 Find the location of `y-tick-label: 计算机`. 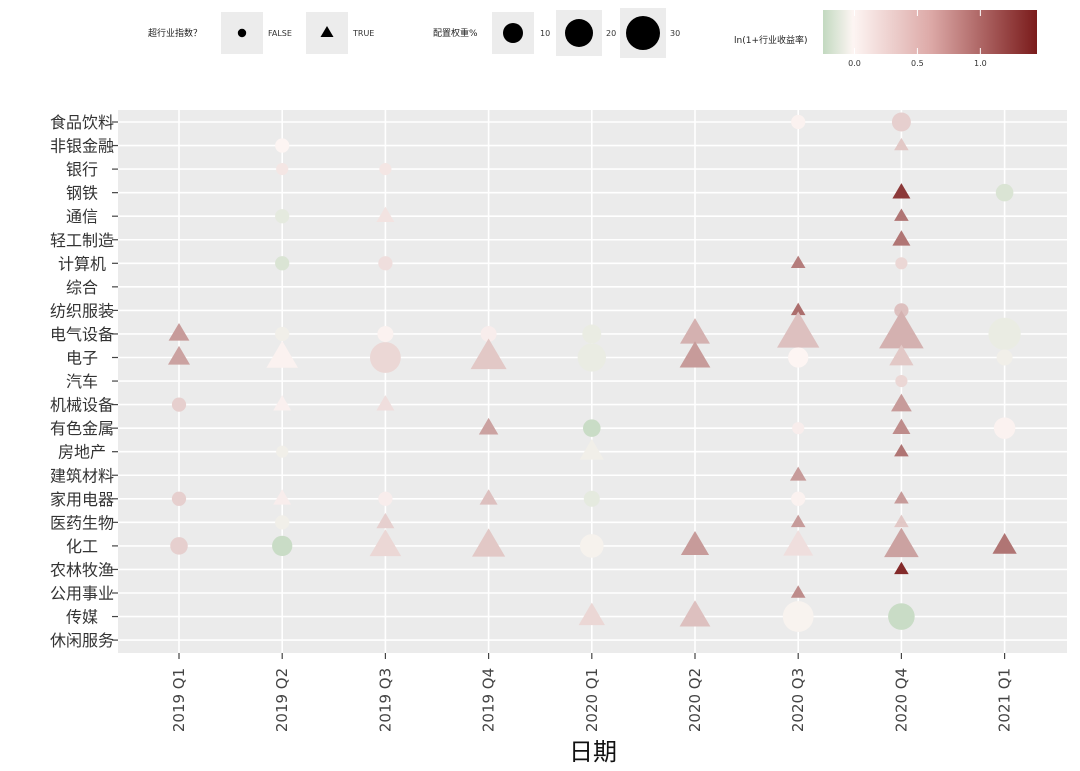

y-tick-label: 计算机 is located at coordinates (82, 263).